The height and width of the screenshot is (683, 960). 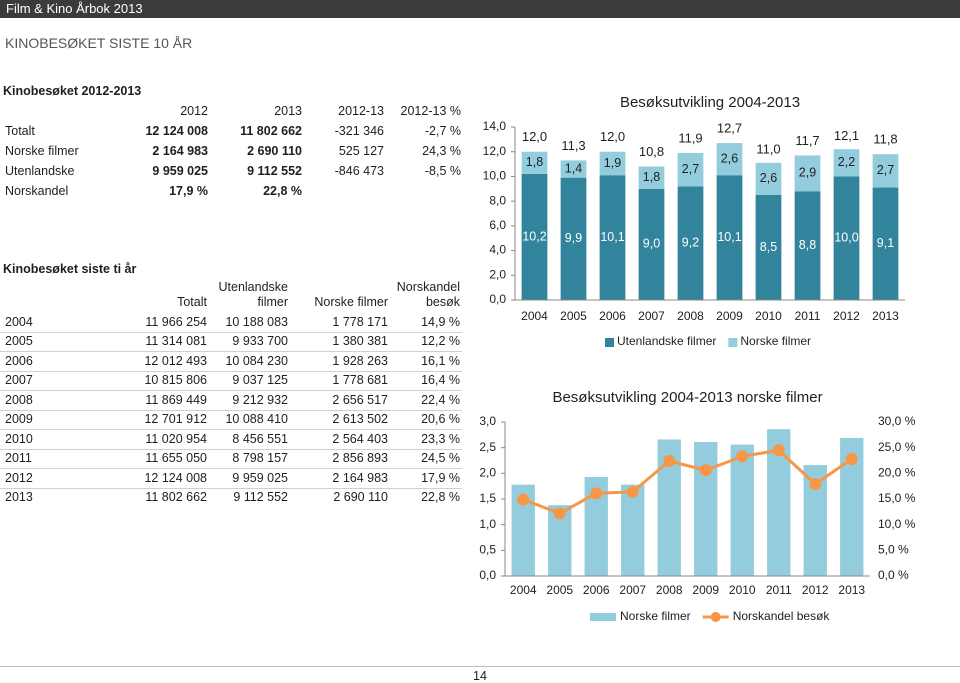 I want to click on data-label: 1,9, so click(x=612, y=163).